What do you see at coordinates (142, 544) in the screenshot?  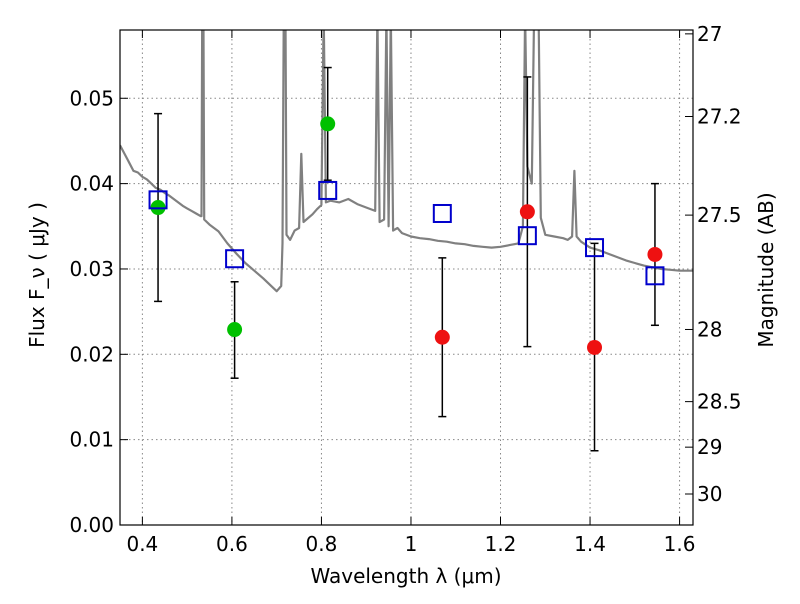 I see `x-tick-label: 0.4` at bounding box center [142, 544].